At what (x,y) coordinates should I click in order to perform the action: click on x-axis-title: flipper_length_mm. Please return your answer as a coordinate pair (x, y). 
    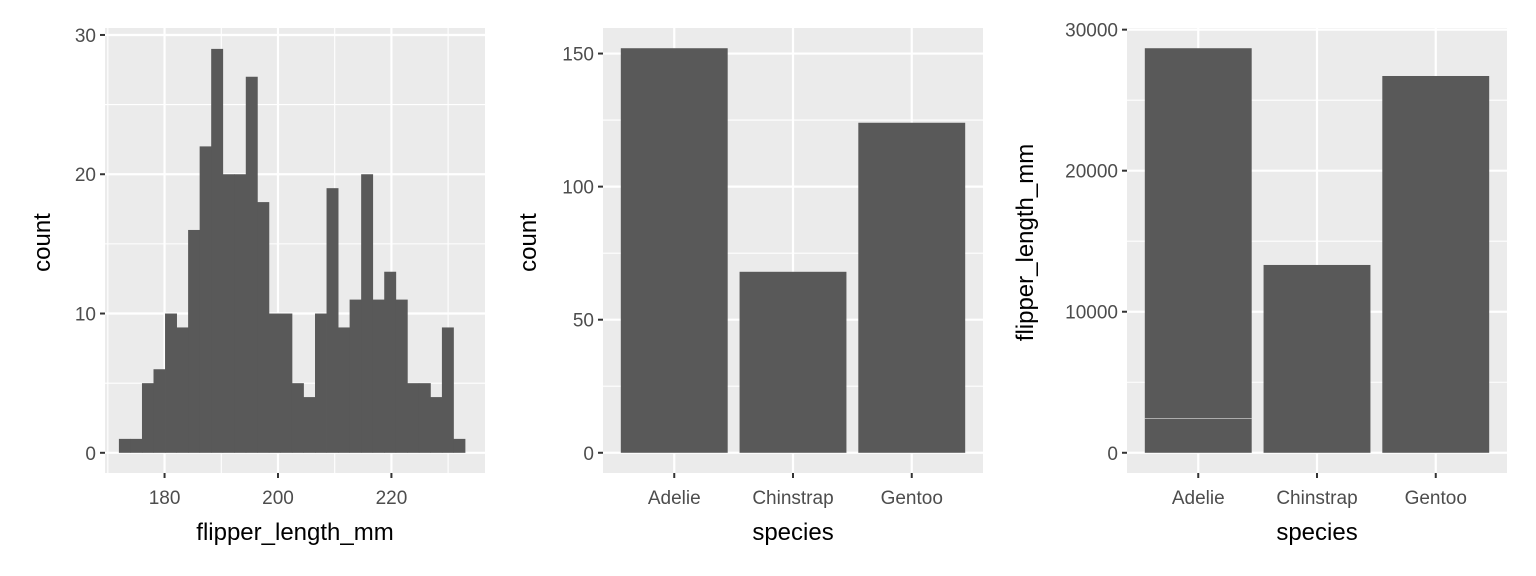
    Looking at the image, I should click on (294, 532).